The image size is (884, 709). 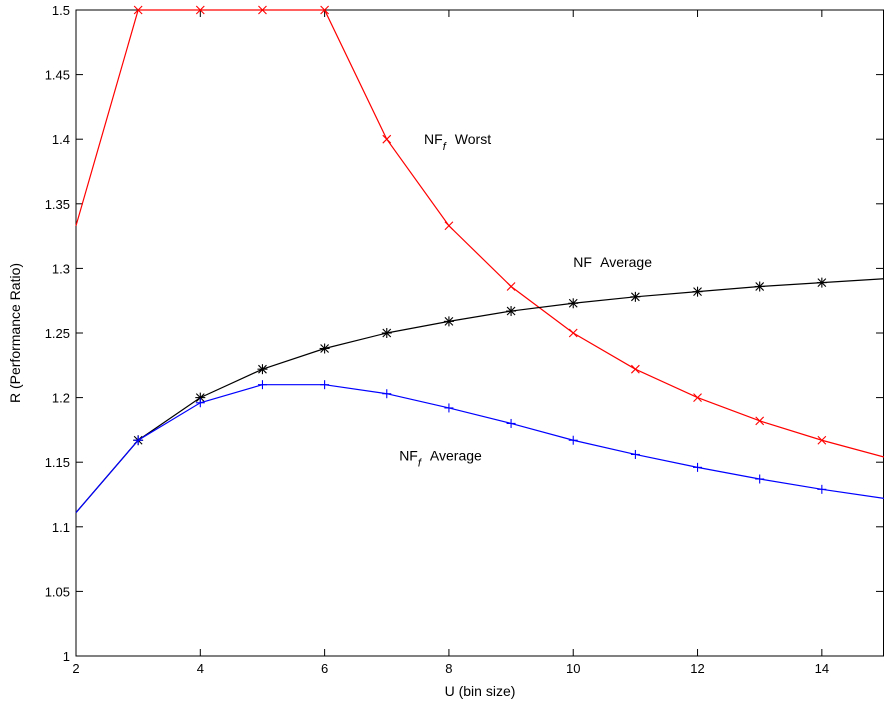 I want to click on annotation-nff-average: NFf Average, so click(x=440, y=459).